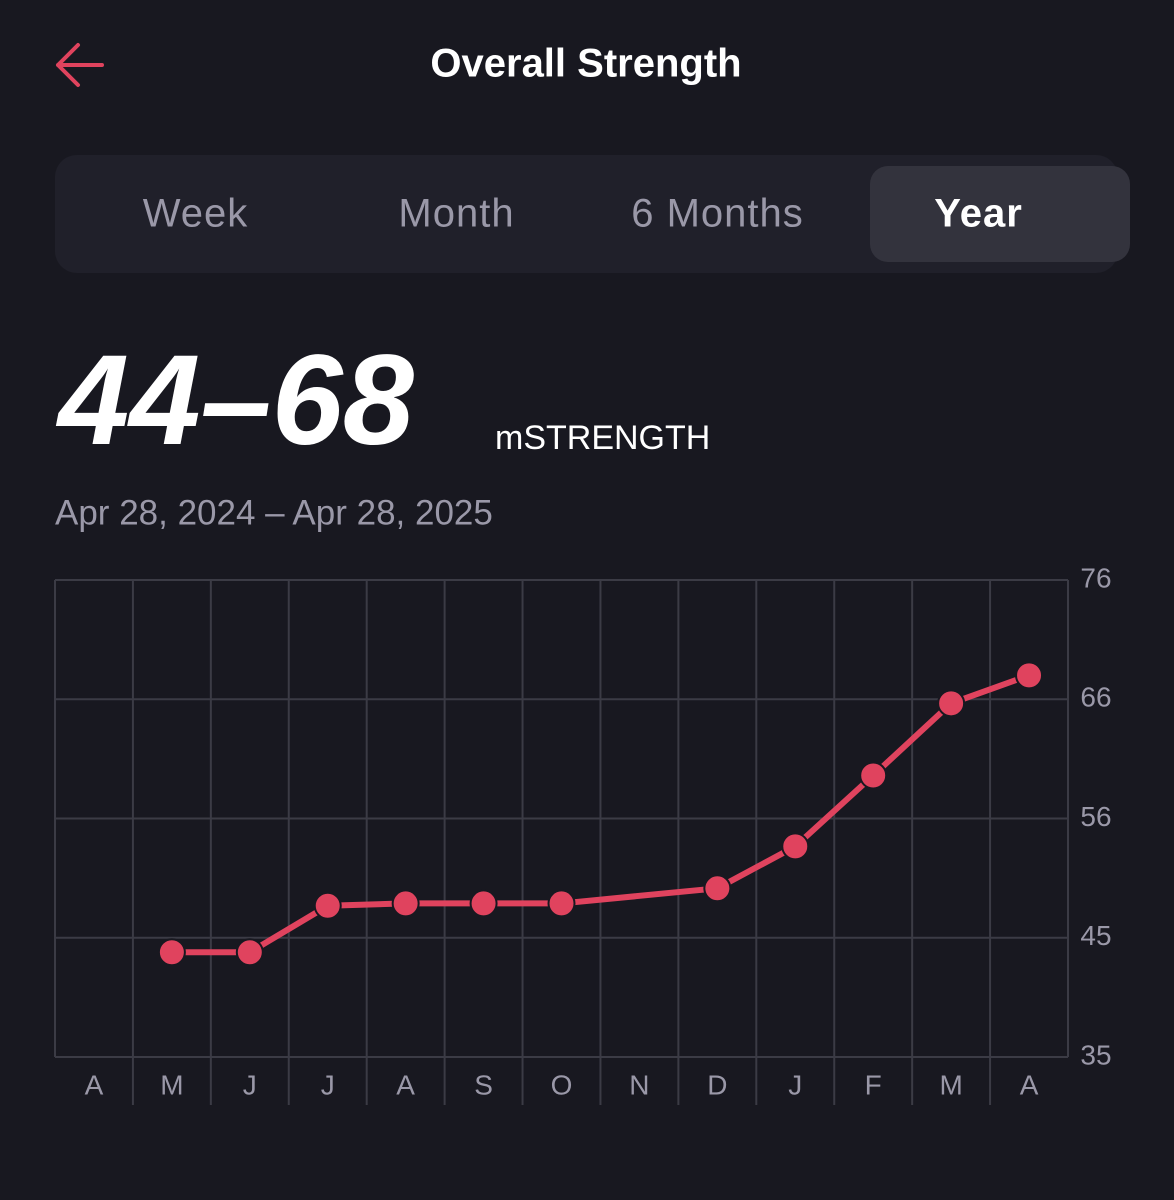  I want to click on y-tick-label: 66, so click(1095, 697).